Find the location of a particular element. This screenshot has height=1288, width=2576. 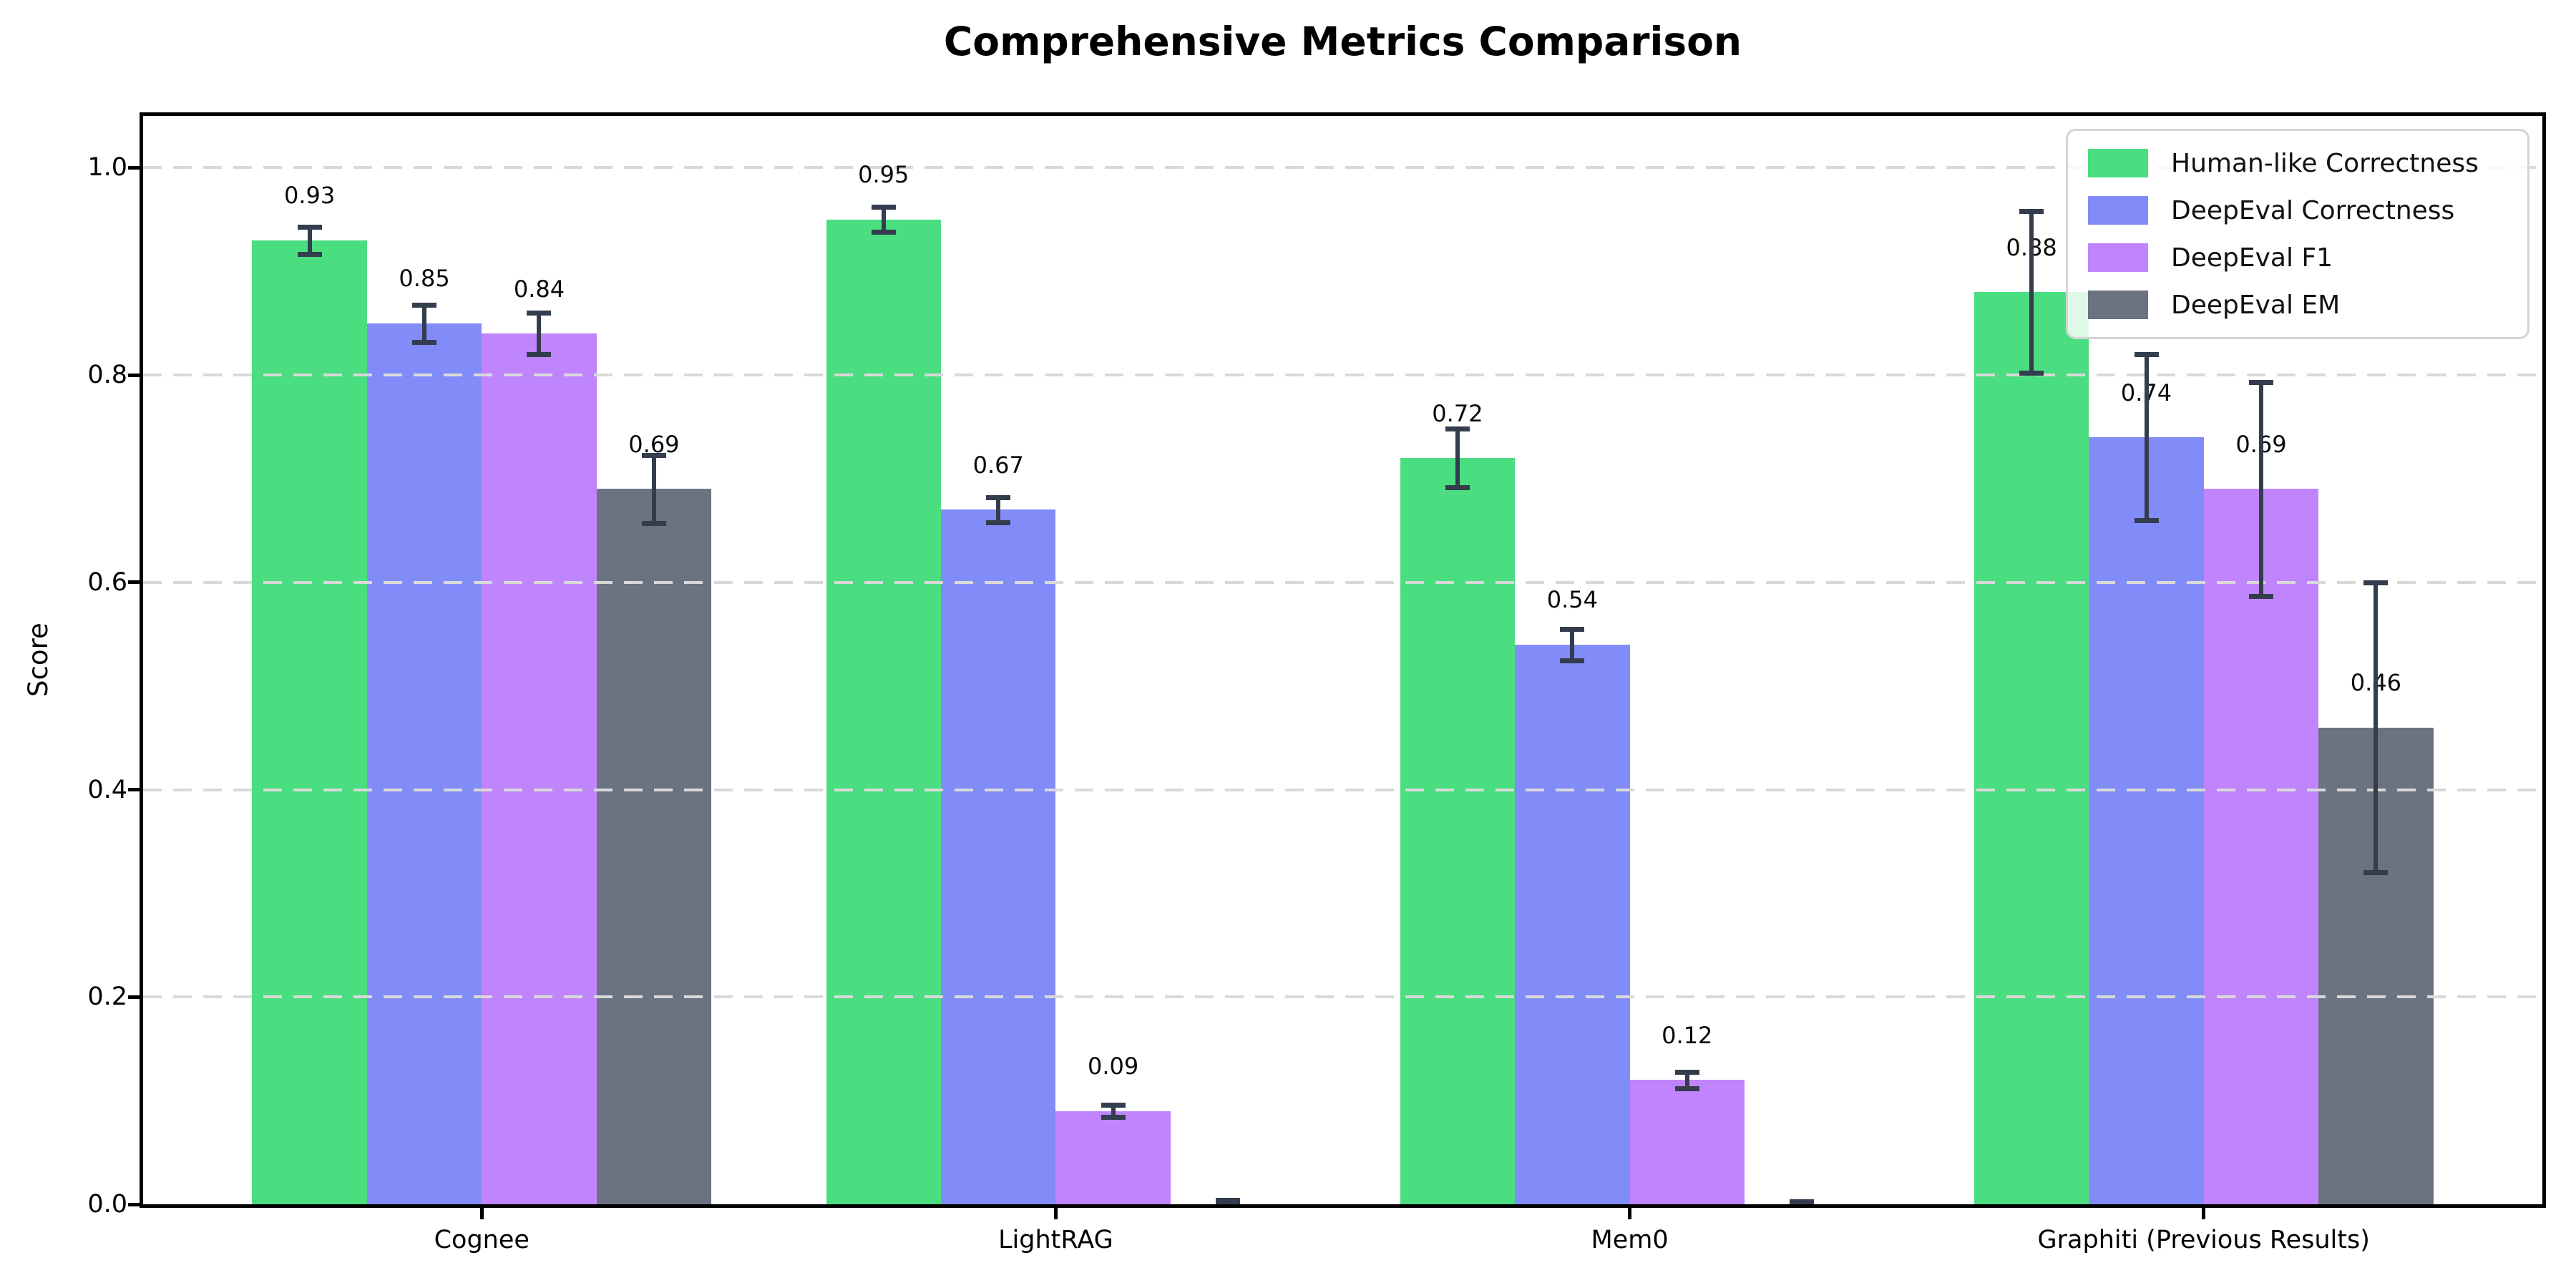

bar-value-label: 0.85 is located at coordinates (425, 279).